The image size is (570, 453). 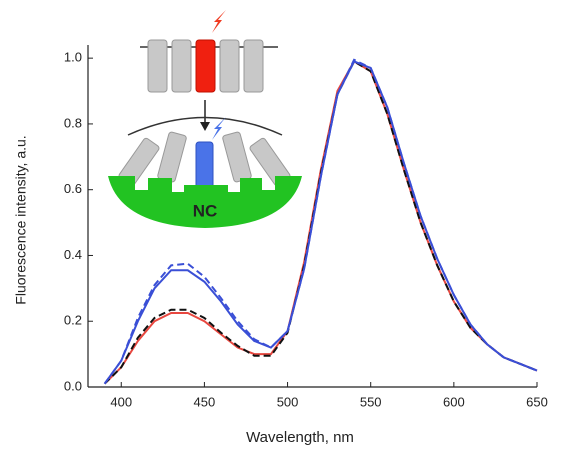 What do you see at coordinates (205, 210) in the screenshot?
I see `inset-label: NC` at bounding box center [205, 210].